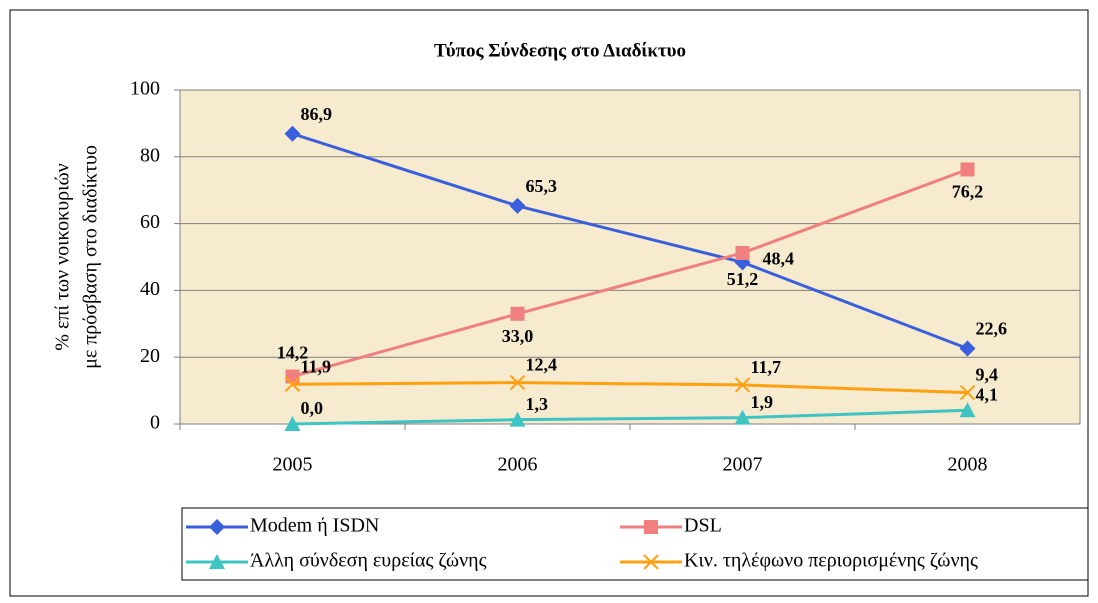 This screenshot has width=1098, height=603. What do you see at coordinates (987, 394) in the screenshot?
I see `data-label: 4,1` at bounding box center [987, 394].